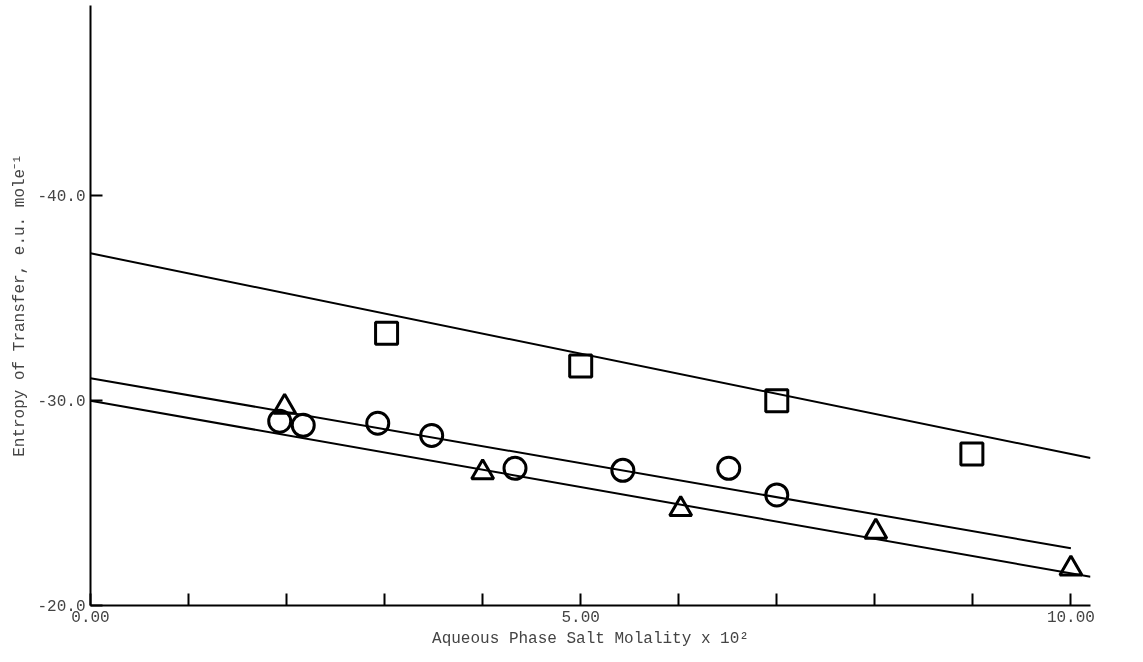 The image size is (1143, 662). I want to click on x-tick-label: 10.00, so click(1070, 617).